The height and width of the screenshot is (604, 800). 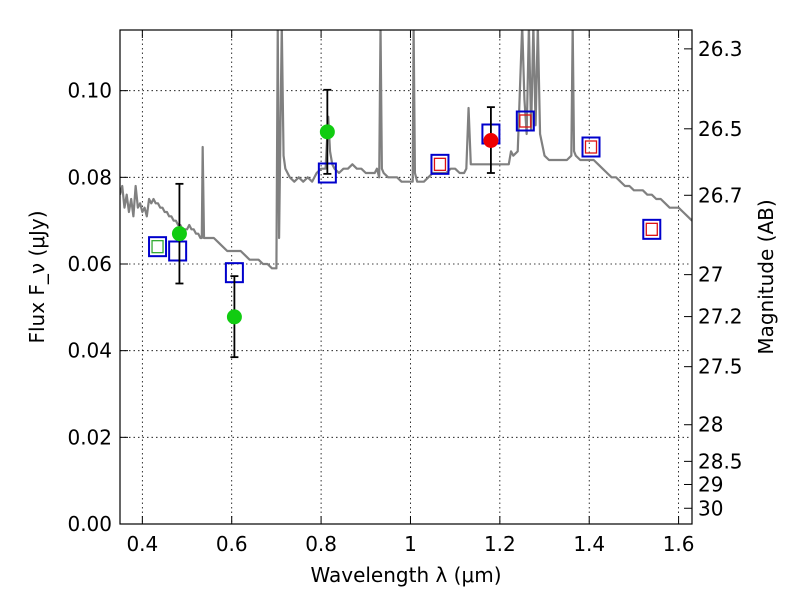 What do you see at coordinates (232, 544) in the screenshot?
I see `x-tick-label: 0.6` at bounding box center [232, 544].